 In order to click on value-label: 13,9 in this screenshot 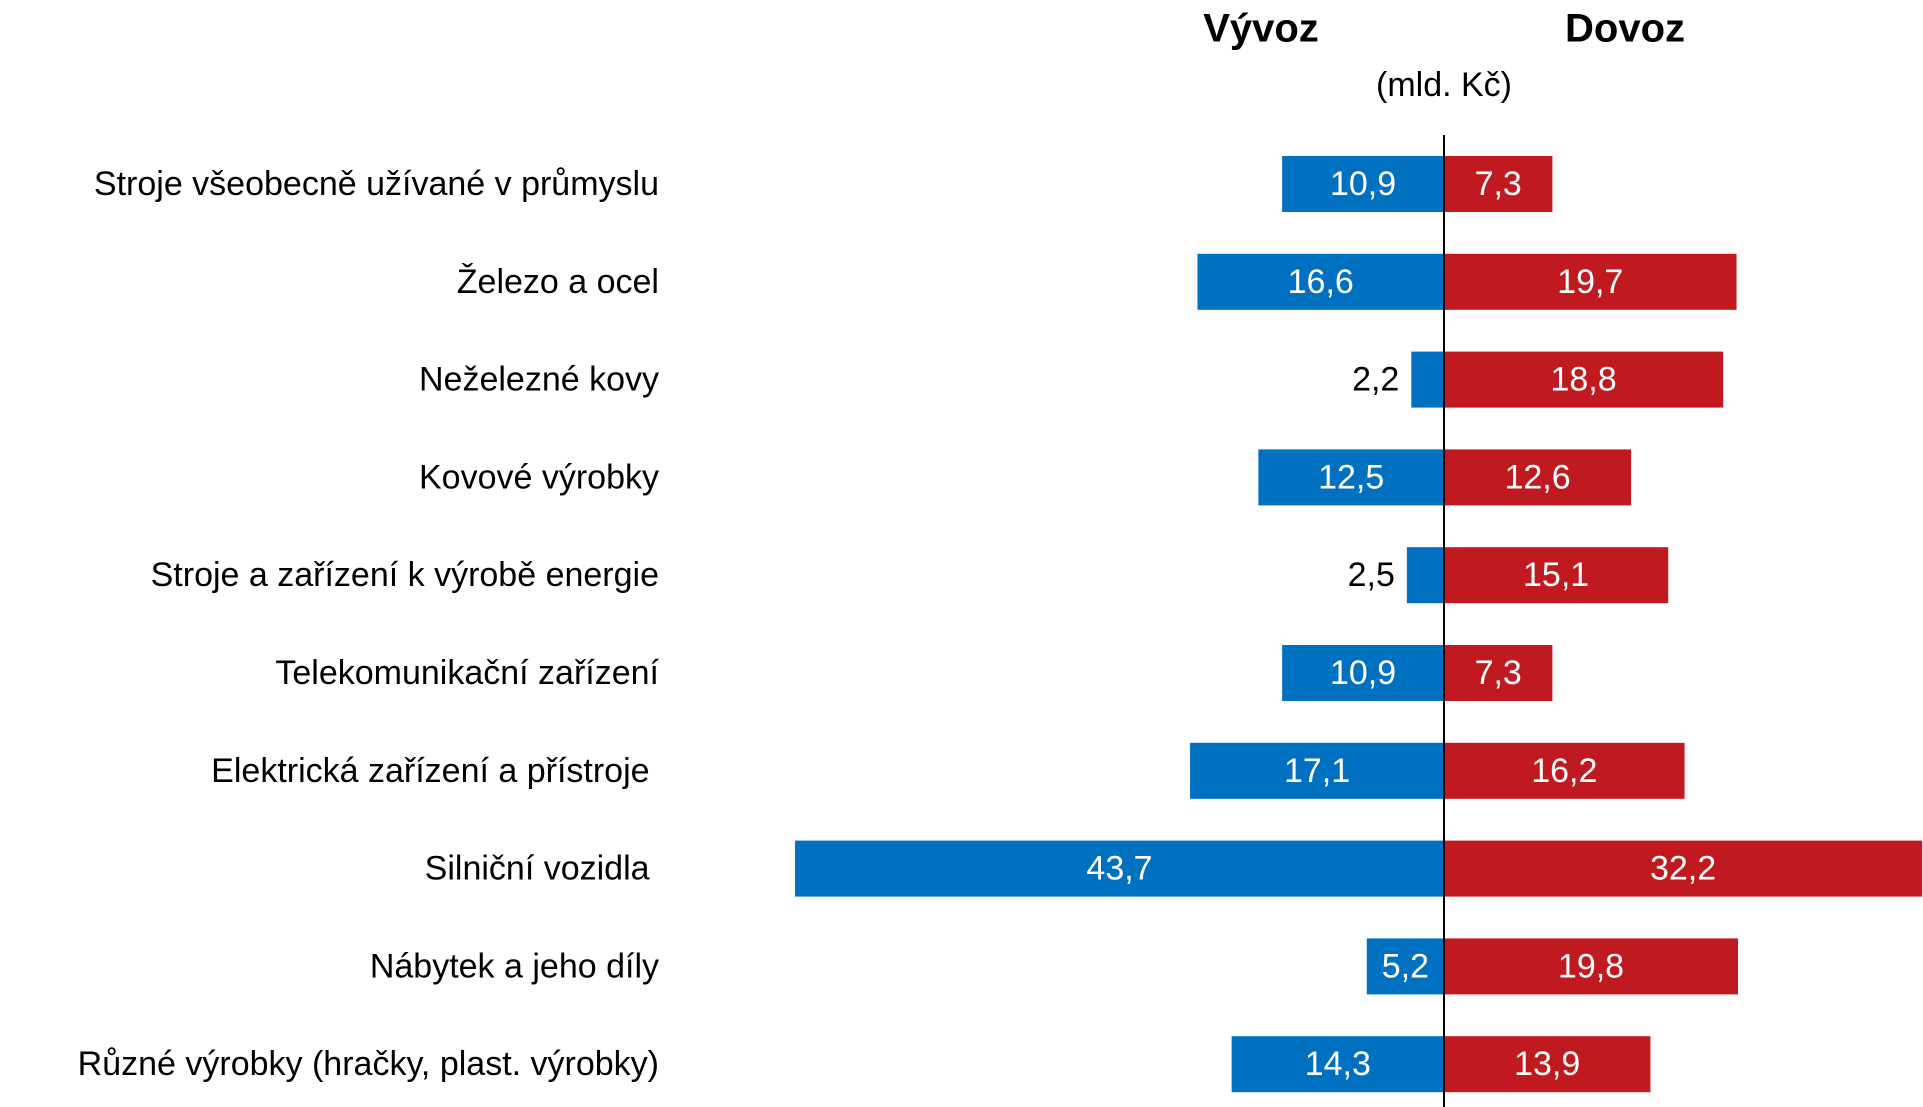, I will do `click(1547, 1064)`.